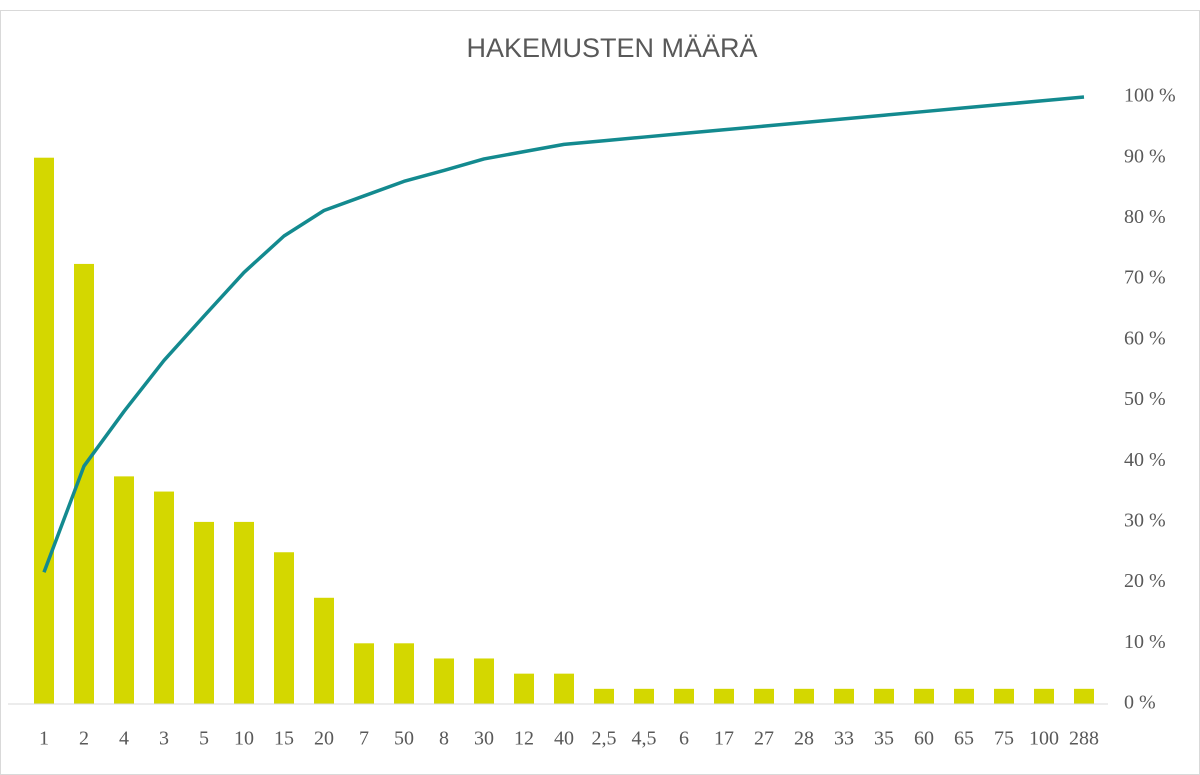  I want to click on y2-tick-label: 50 %, so click(1145, 399).